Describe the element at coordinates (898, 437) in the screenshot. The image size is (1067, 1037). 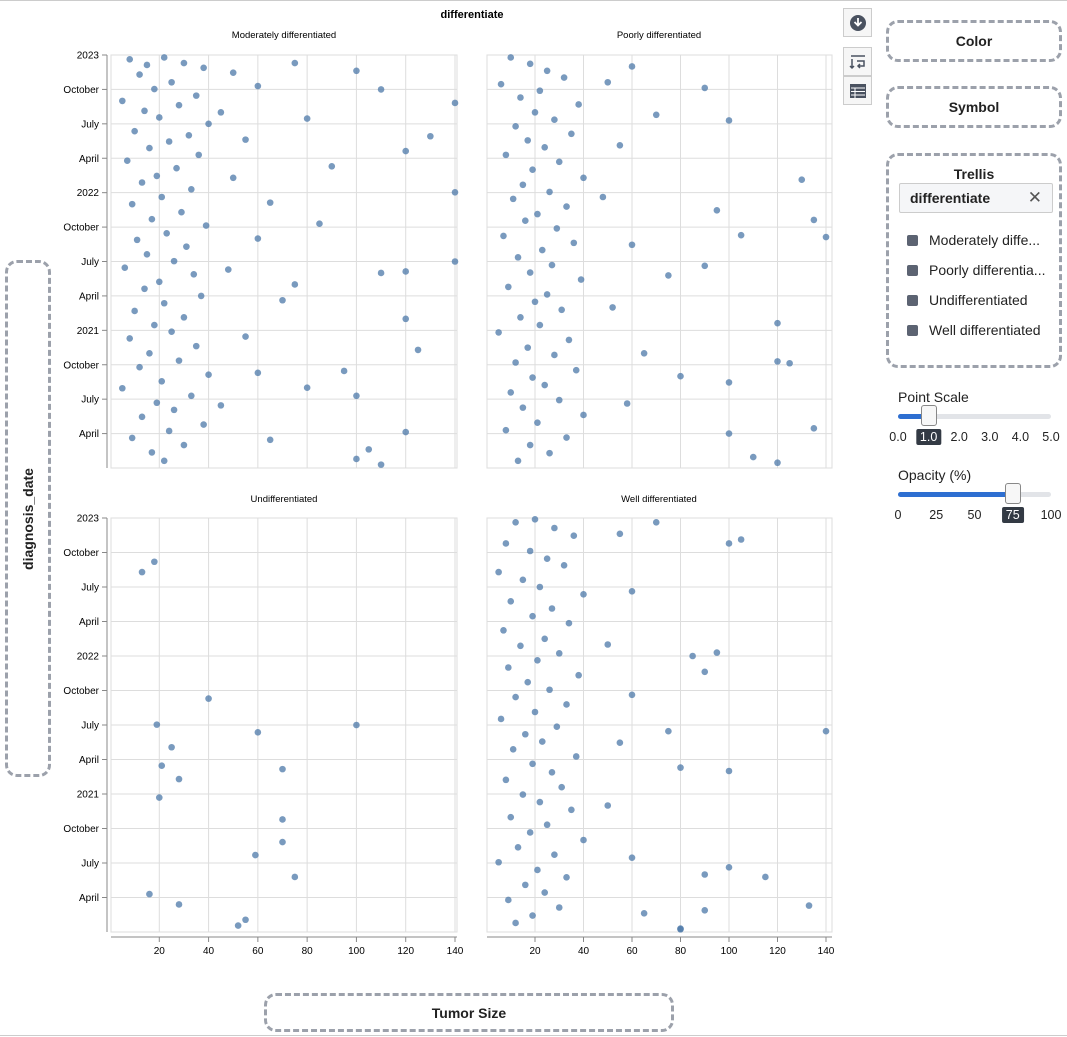
I see `slider-tick-label: 0.0` at that location.